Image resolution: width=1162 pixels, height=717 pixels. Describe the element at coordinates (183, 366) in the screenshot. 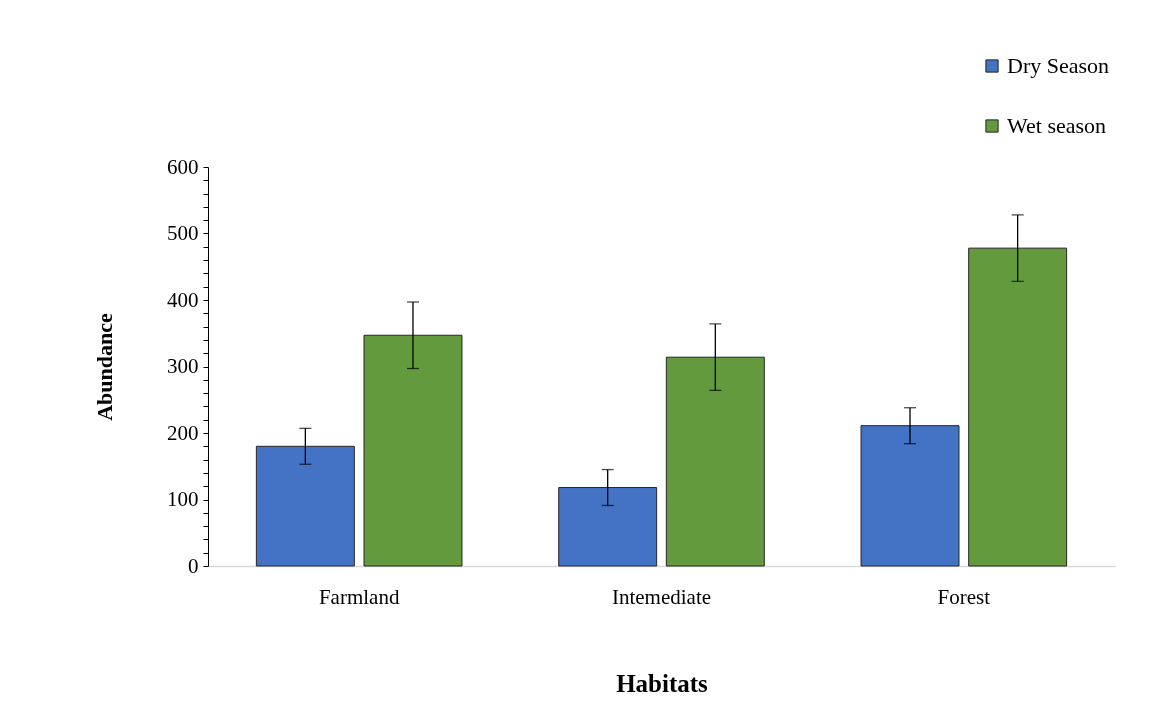

I see `y-tick-label: 300` at that location.